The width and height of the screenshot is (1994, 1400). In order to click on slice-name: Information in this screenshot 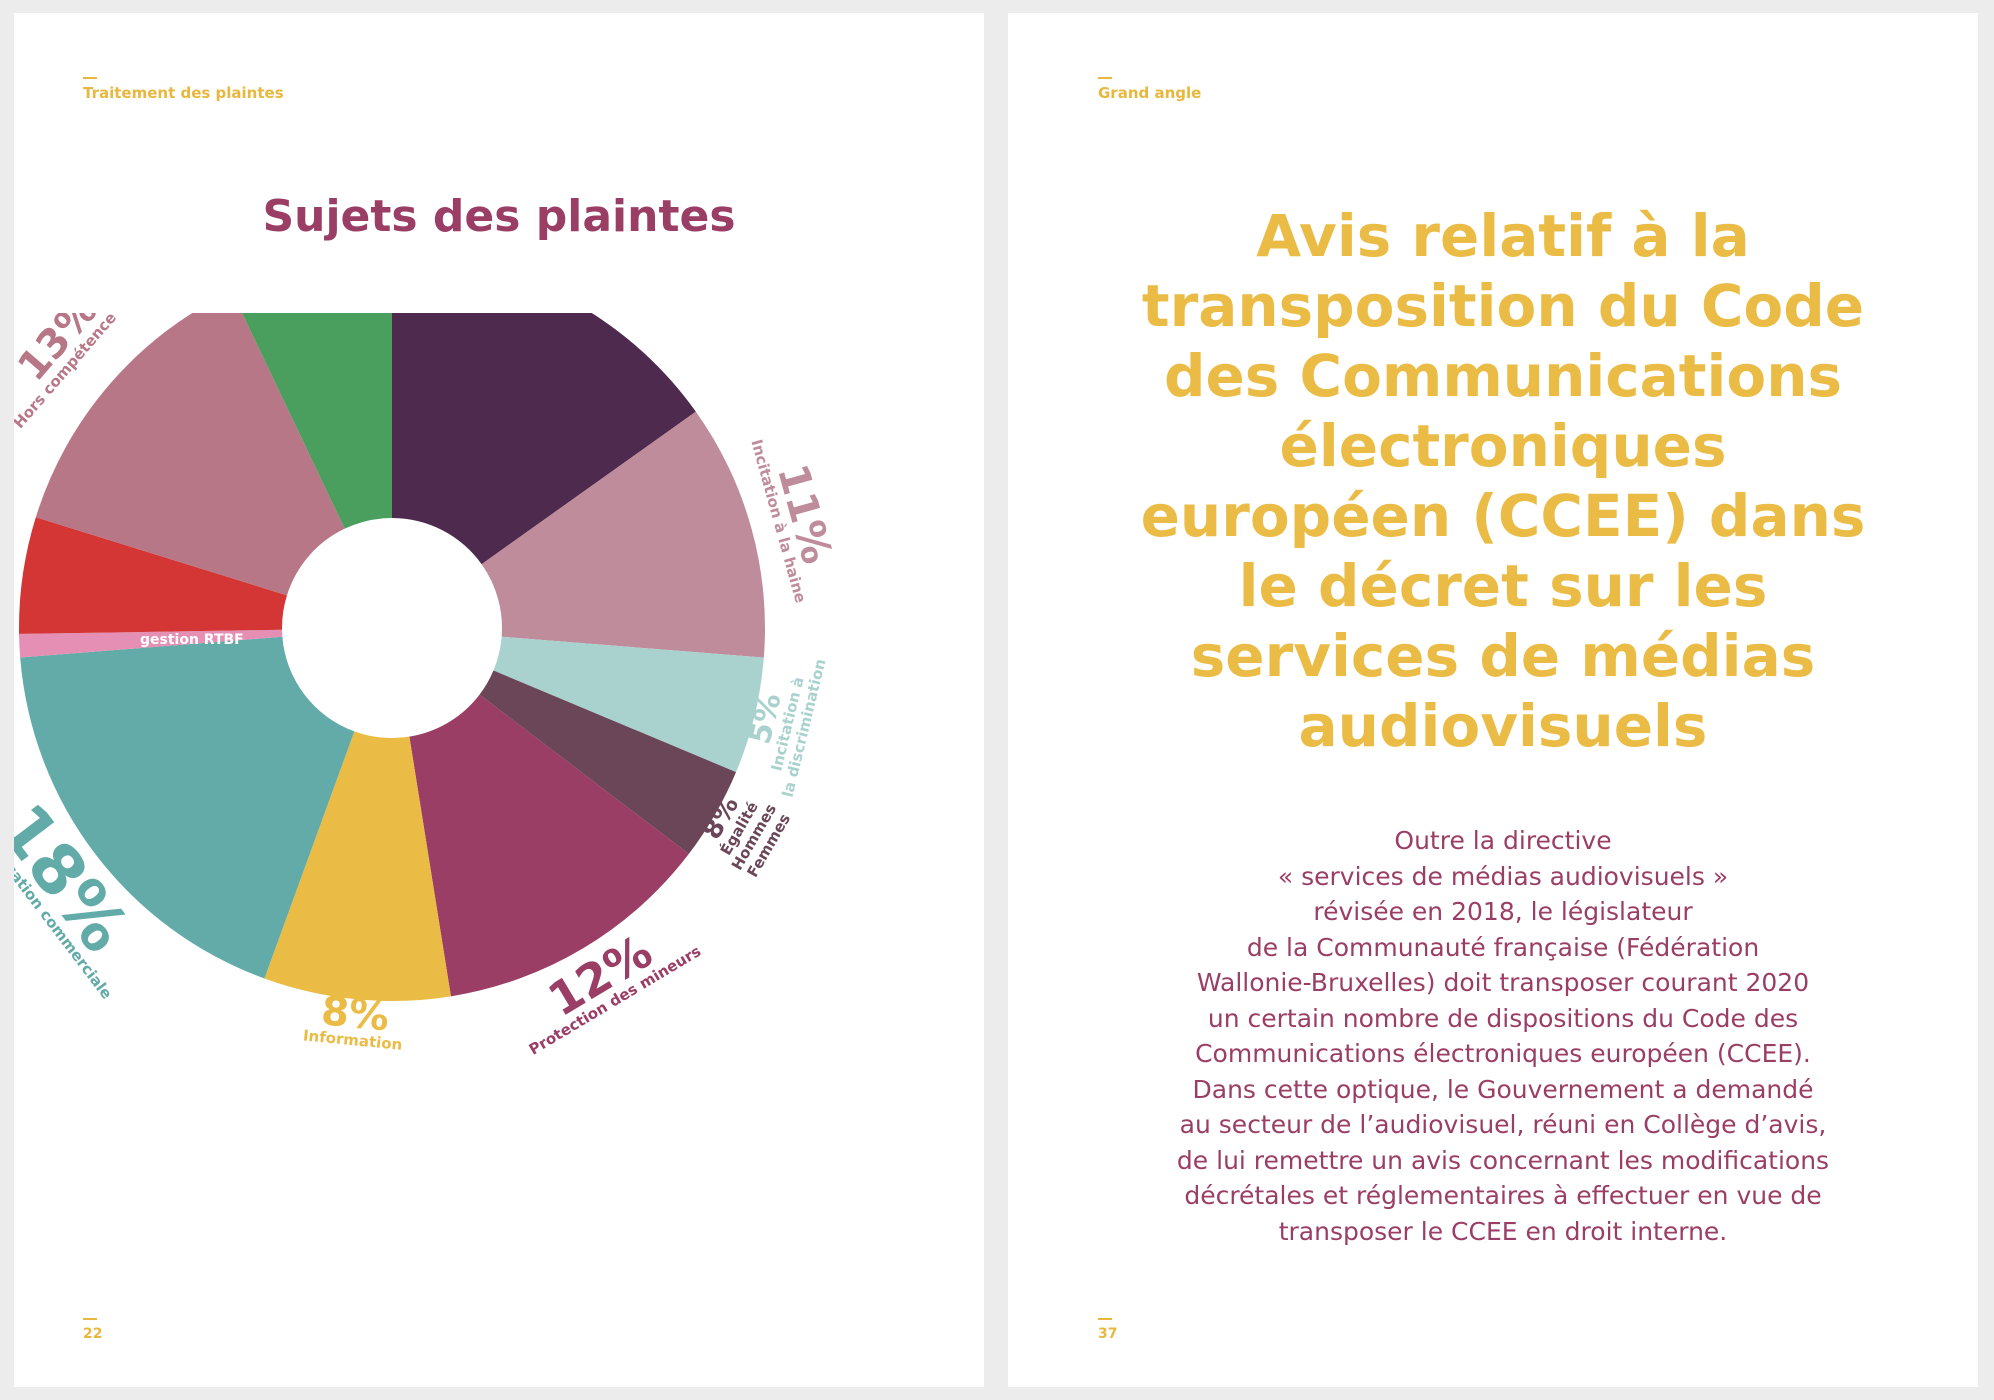, I will do `click(352, 1039)`.